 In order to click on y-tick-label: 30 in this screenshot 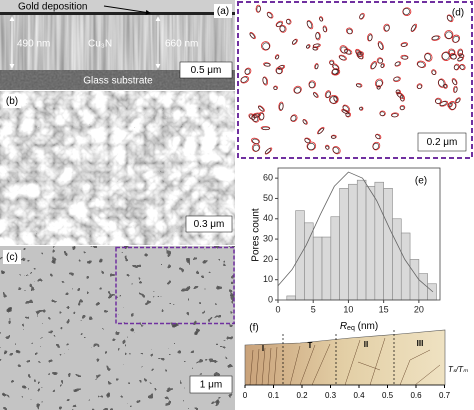, I will do `click(268, 238)`.